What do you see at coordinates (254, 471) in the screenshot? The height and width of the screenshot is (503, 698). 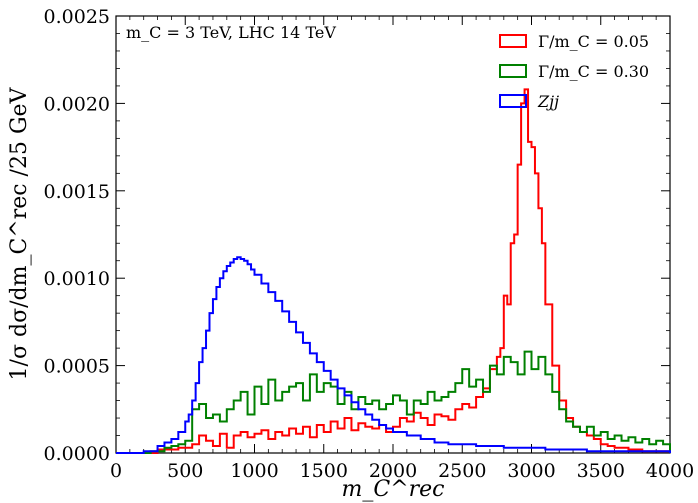 I see `x-tick-label: 1000` at bounding box center [254, 471].